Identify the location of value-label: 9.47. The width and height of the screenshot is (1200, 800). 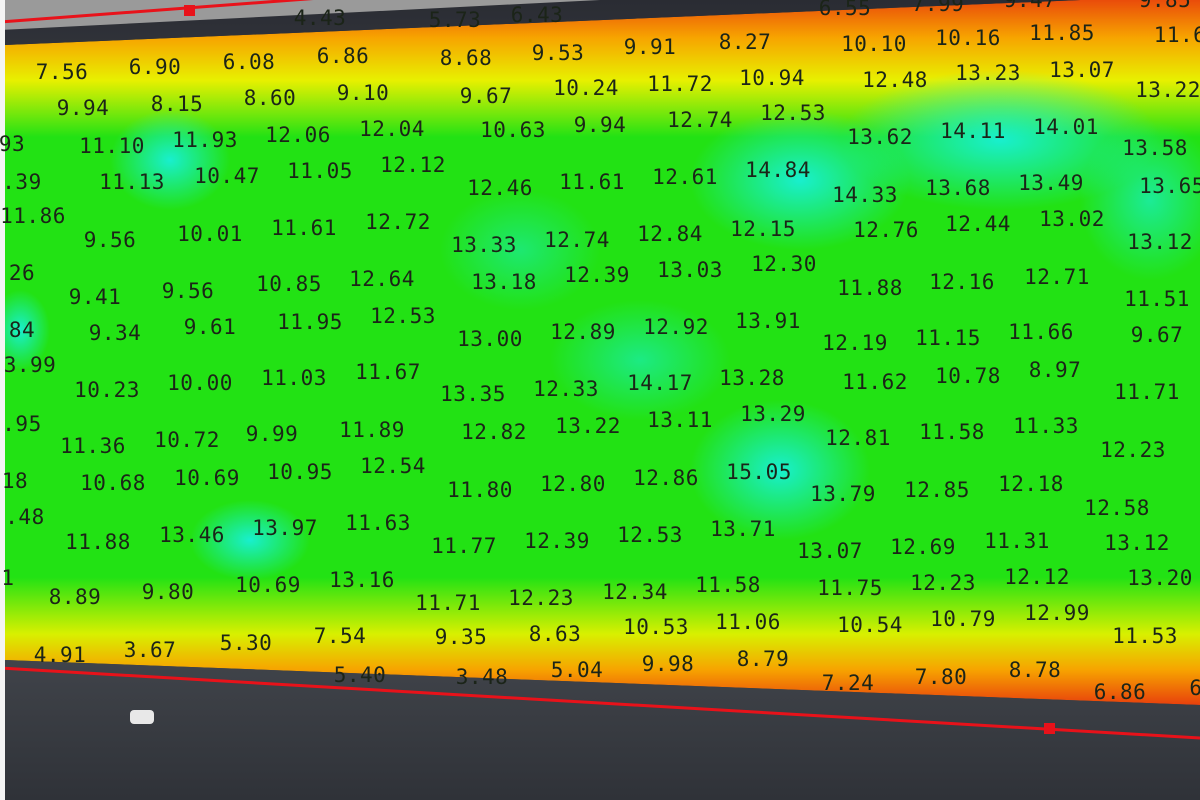
(1030, 6).